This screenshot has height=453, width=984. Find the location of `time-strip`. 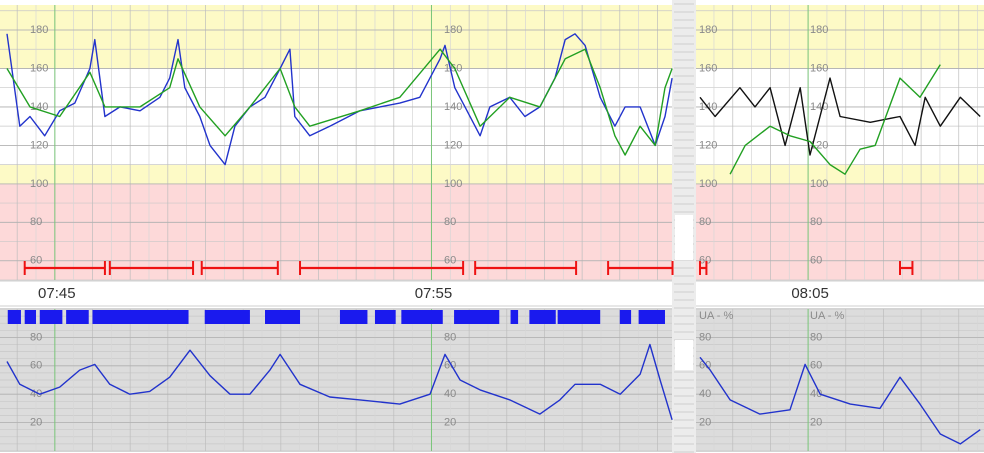

time-strip is located at coordinates (492, 293).